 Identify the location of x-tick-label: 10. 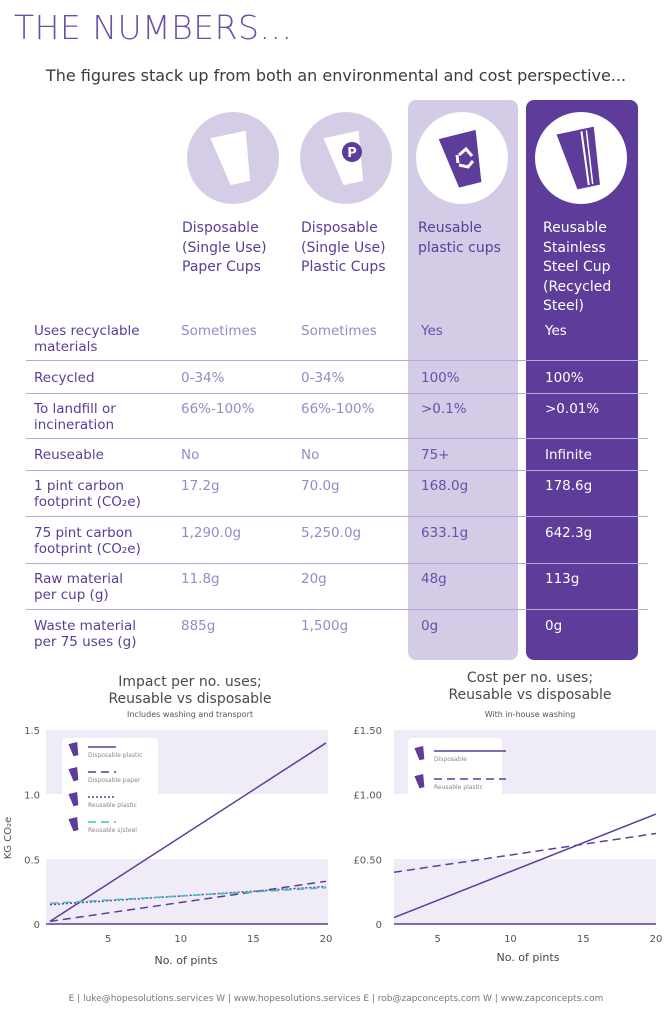
(180, 939).